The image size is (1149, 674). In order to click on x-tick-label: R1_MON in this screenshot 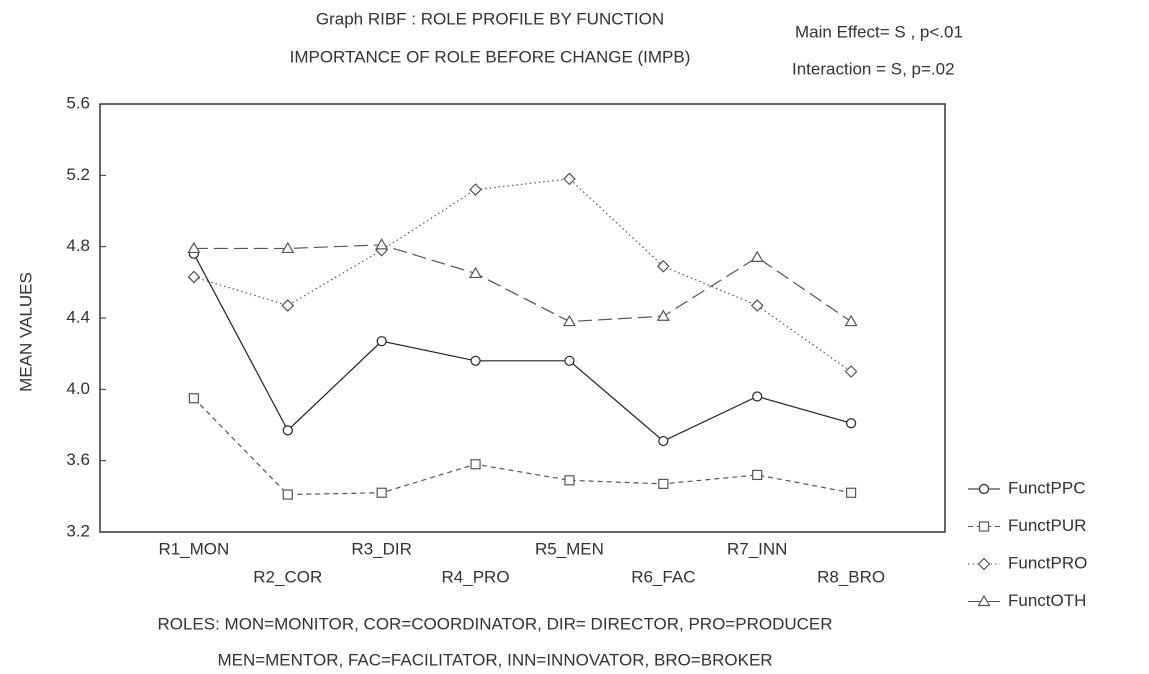, I will do `click(193, 548)`.